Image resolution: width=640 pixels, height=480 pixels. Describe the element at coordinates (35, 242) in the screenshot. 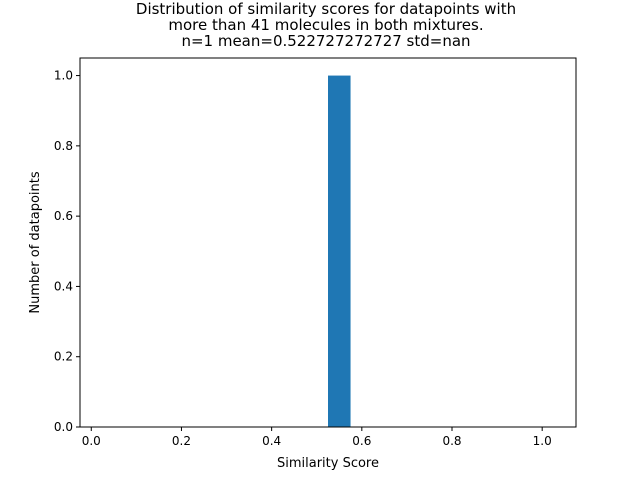

I see `y-axis-label: Number of datapoints` at that location.